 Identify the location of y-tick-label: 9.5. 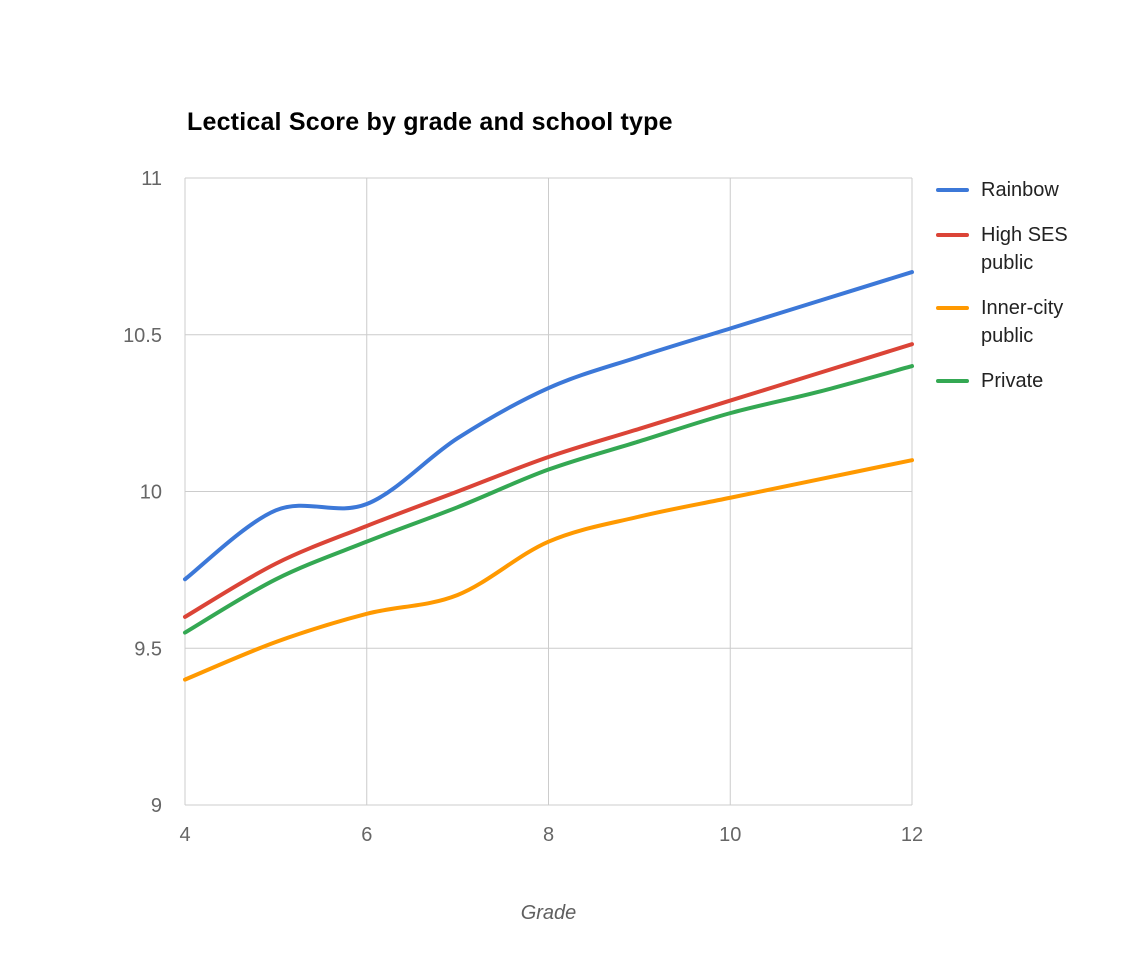
(148, 649).